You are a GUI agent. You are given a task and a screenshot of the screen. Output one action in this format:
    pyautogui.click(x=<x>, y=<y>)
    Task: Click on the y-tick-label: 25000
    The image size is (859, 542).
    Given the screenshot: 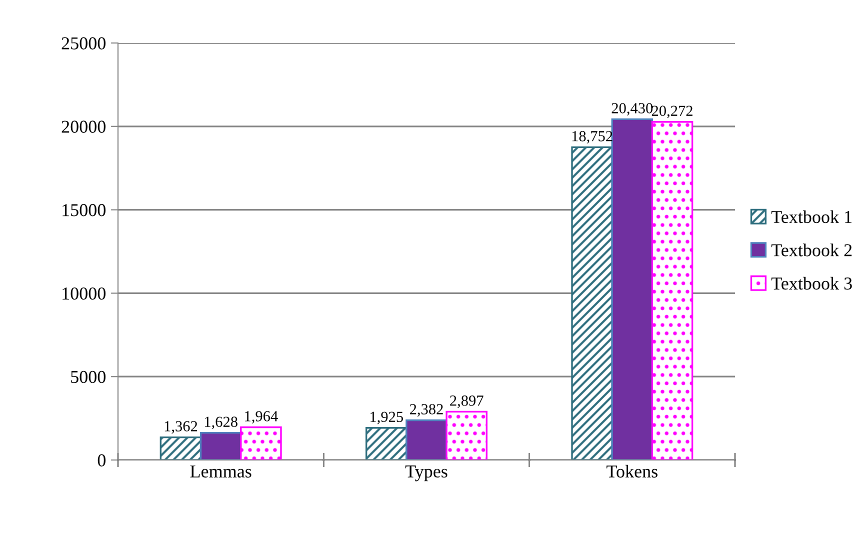 What is the action you would take?
    pyautogui.click(x=84, y=43)
    